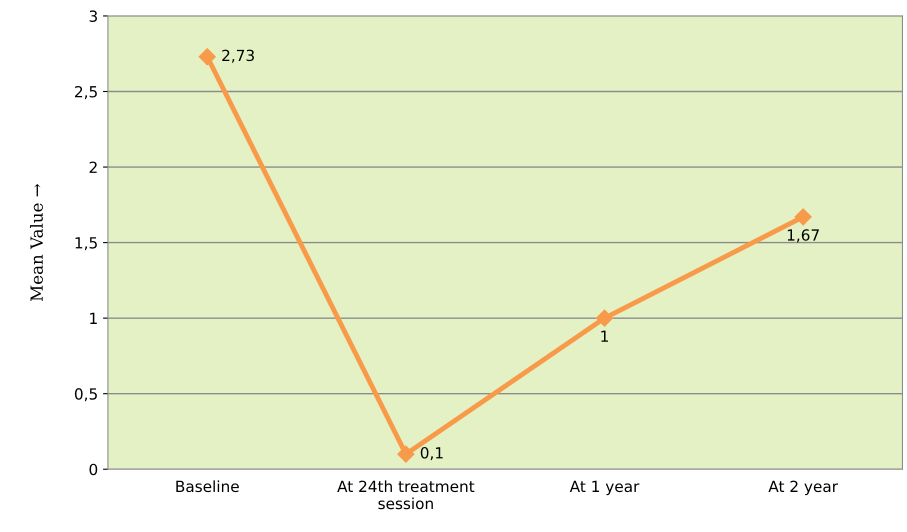  Describe the element at coordinates (36, 243) in the screenshot. I see `y-axis-title: Mean Value →` at that location.